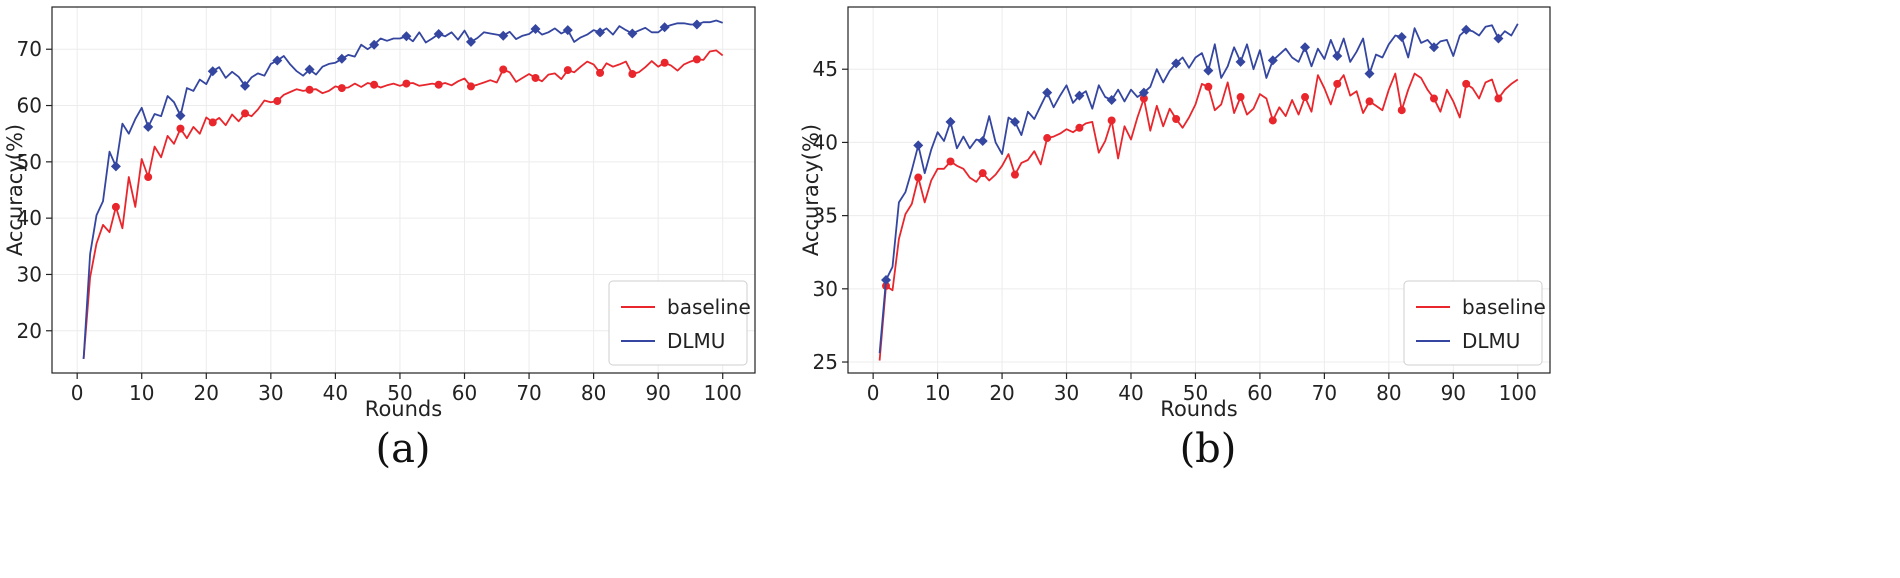  I want to click on charta-xtick-label-5: 50, so click(399, 393).